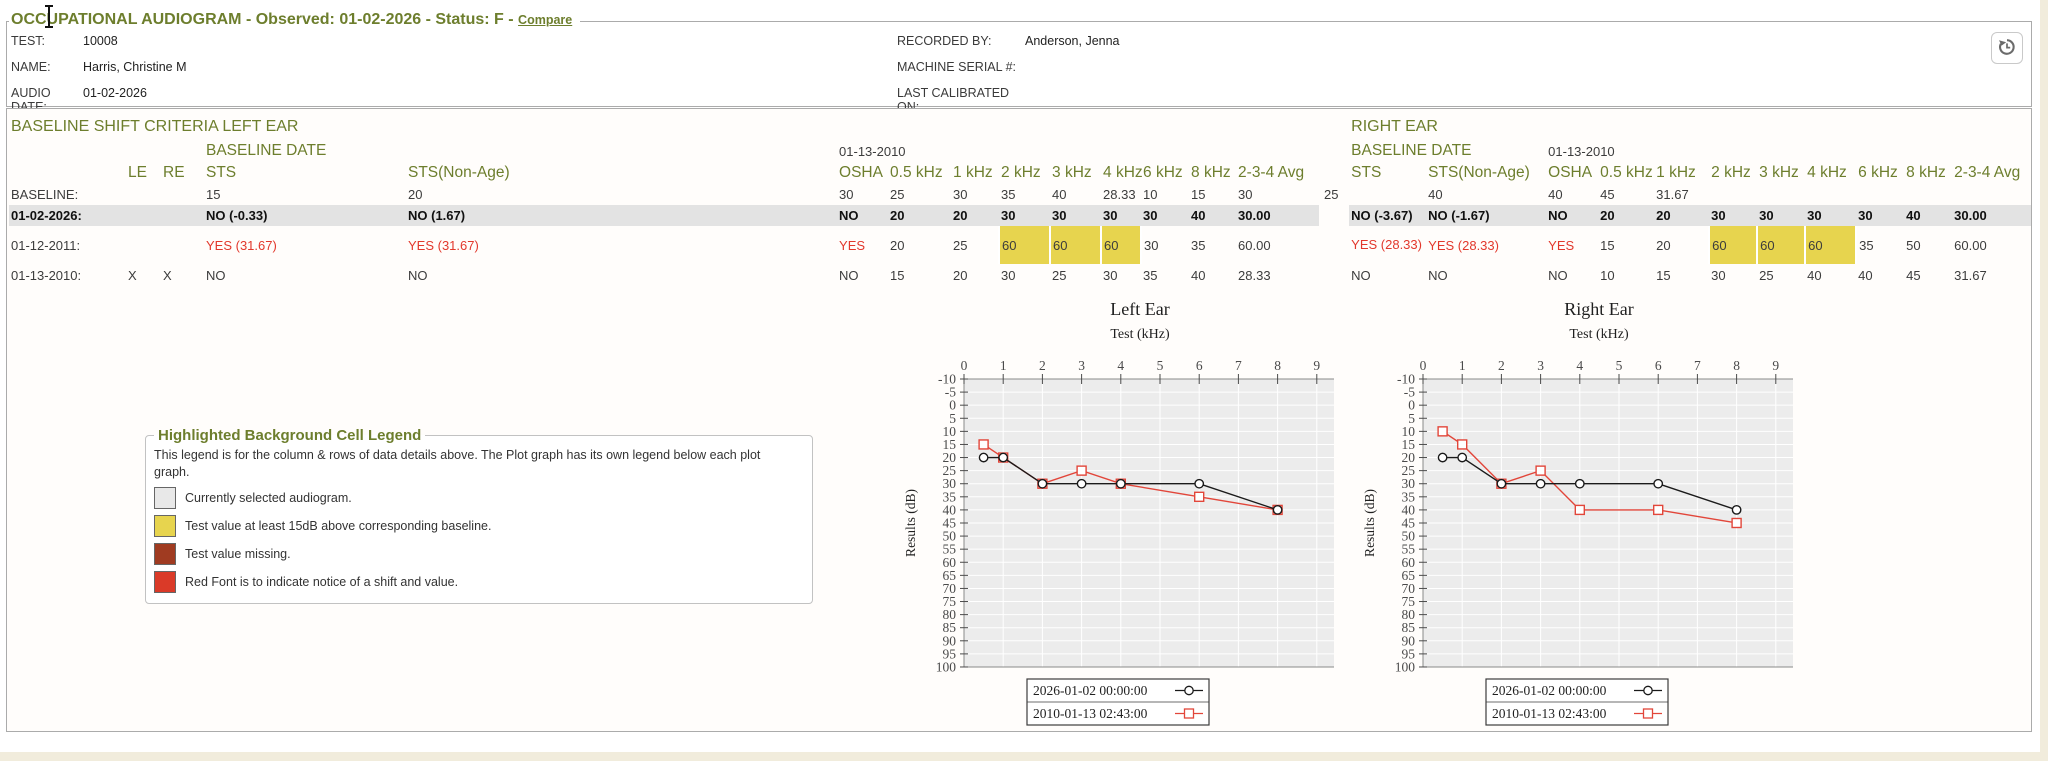 Image resolution: width=2048 pixels, height=761 pixels. What do you see at coordinates (100, 41) in the screenshot?
I see `test-value: 10008` at bounding box center [100, 41].